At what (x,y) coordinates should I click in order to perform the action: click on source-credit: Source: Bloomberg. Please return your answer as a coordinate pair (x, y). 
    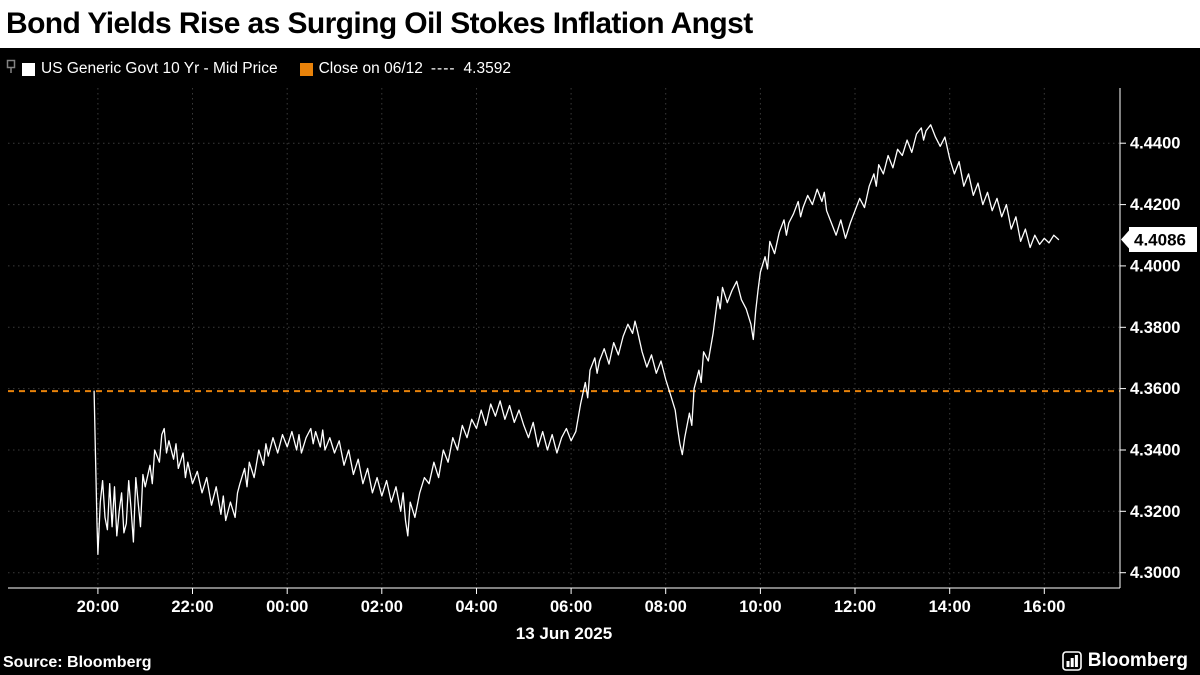
    Looking at the image, I should click on (77, 662).